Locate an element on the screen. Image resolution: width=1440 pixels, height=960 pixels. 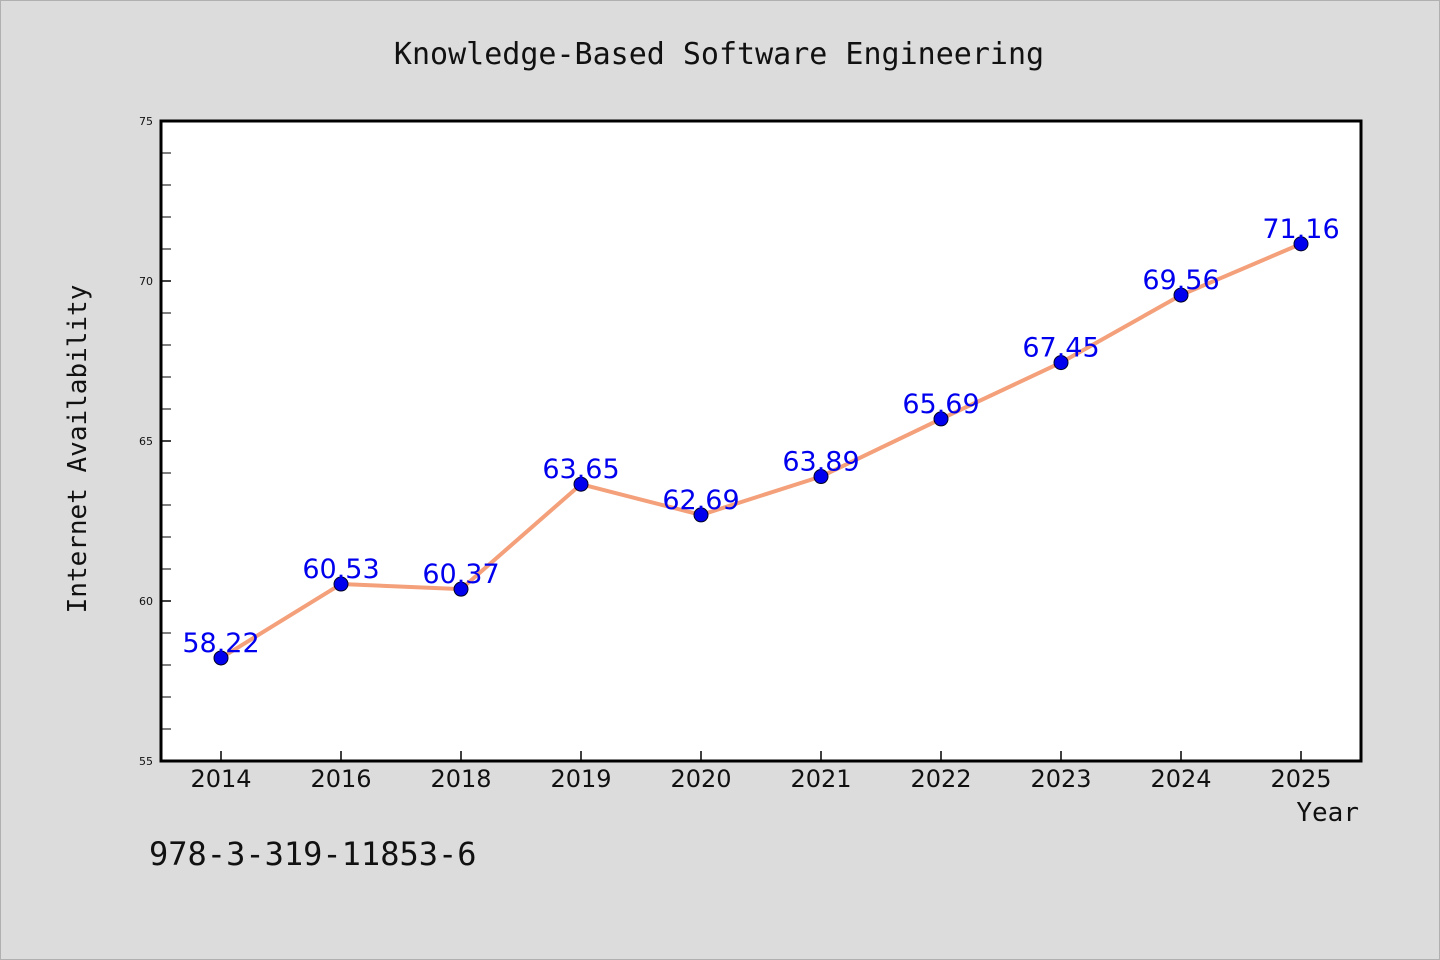
x-tick-label: 2019 is located at coordinates (580, 779).